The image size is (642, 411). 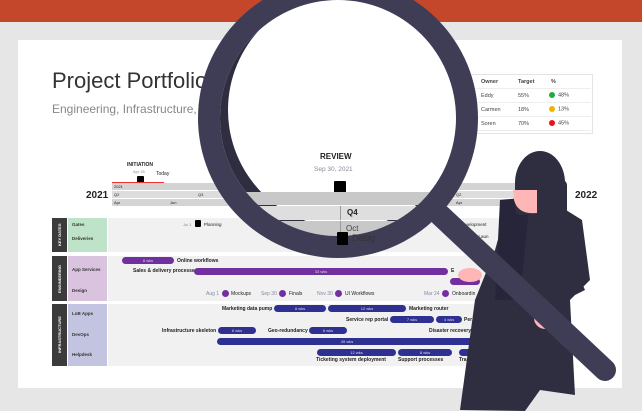 I want to click on gate-planning-milestone, so click(x=198, y=223).